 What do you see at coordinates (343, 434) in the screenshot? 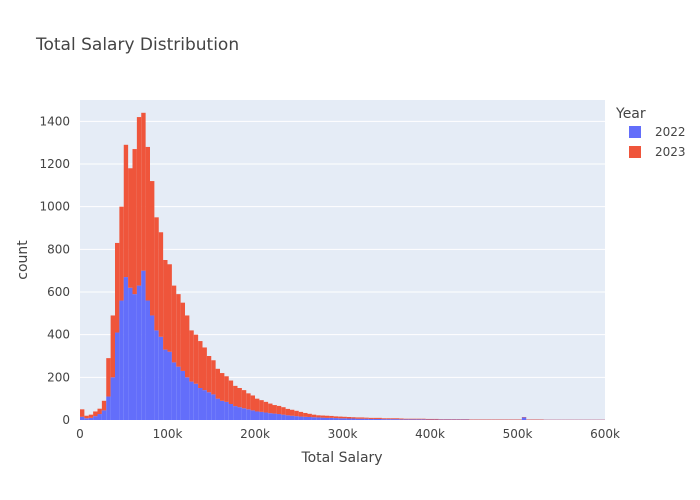
I see `x-tick-label: 300k` at bounding box center [343, 434].